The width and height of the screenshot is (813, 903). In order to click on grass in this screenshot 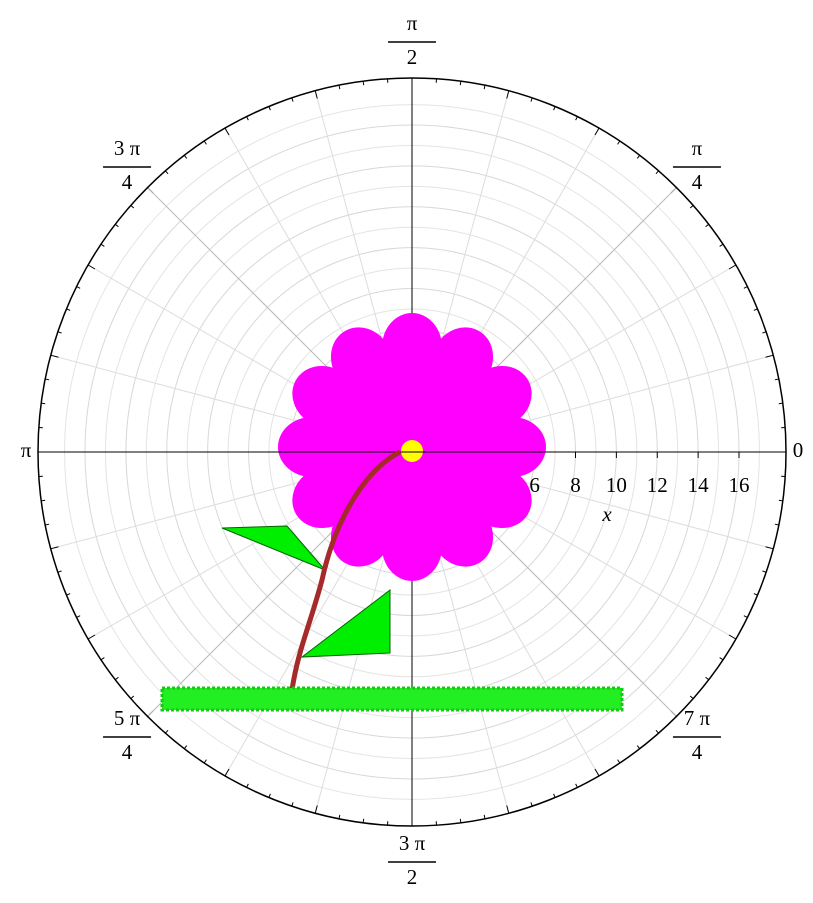, I will do `click(392, 699)`.